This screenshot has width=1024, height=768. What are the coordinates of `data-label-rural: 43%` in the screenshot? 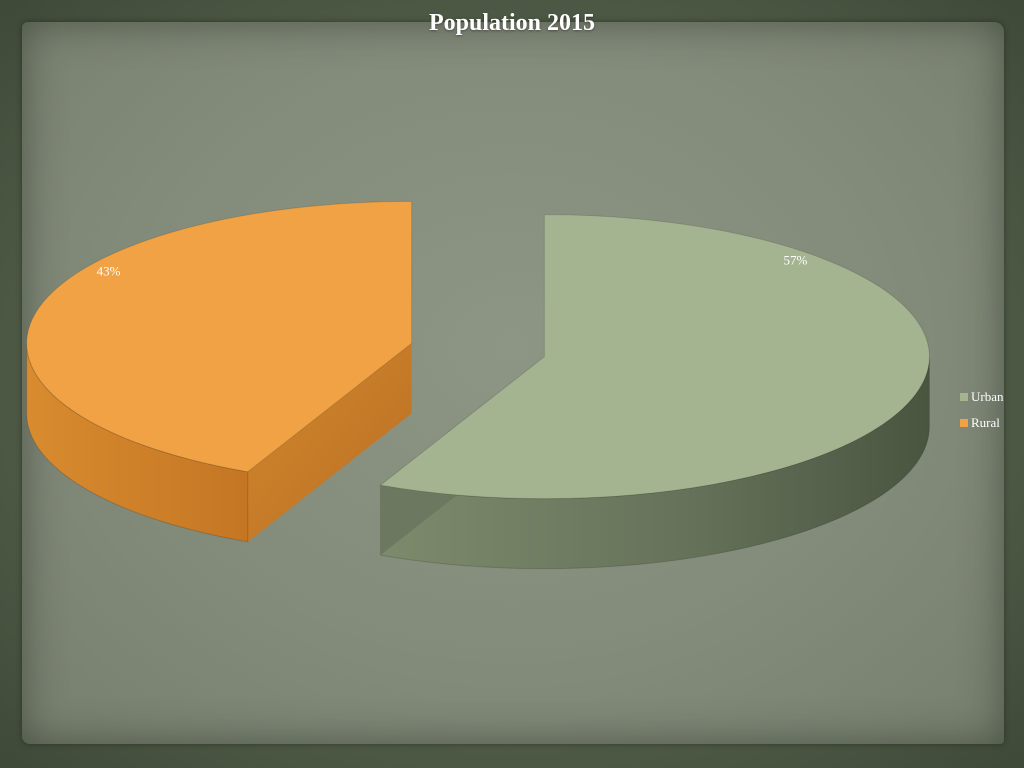 It's located at (109, 271).